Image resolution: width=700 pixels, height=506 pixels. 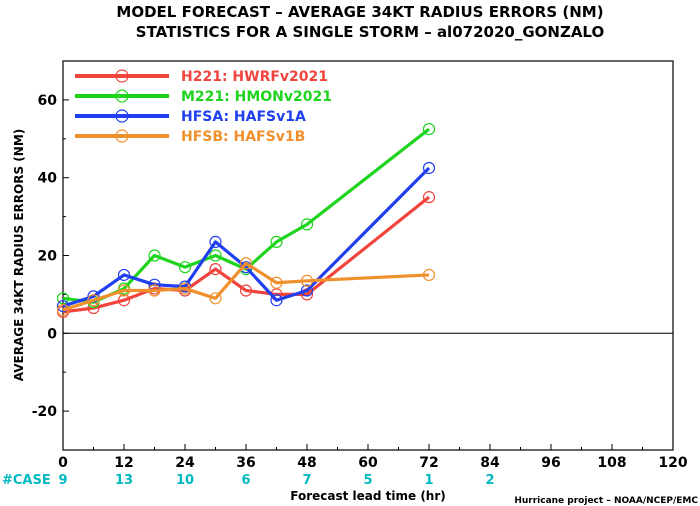 I want to click on case-count: 10, so click(x=185, y=480).